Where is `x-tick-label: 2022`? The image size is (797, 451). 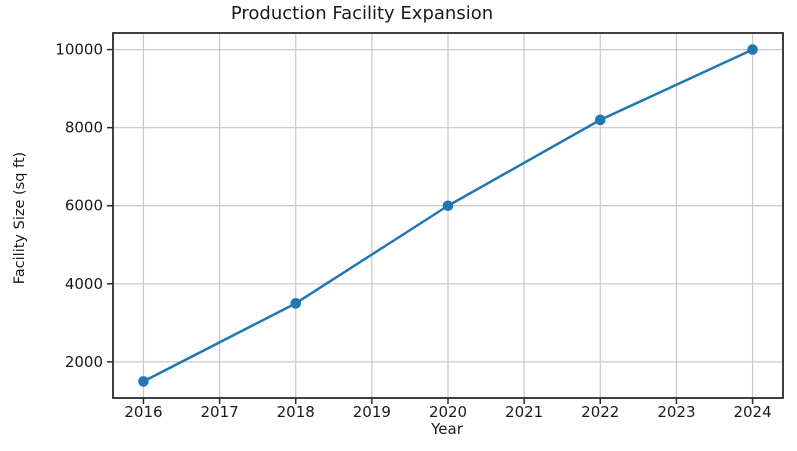 x-tick-label: 2022 is located at coordinates (600, 412).